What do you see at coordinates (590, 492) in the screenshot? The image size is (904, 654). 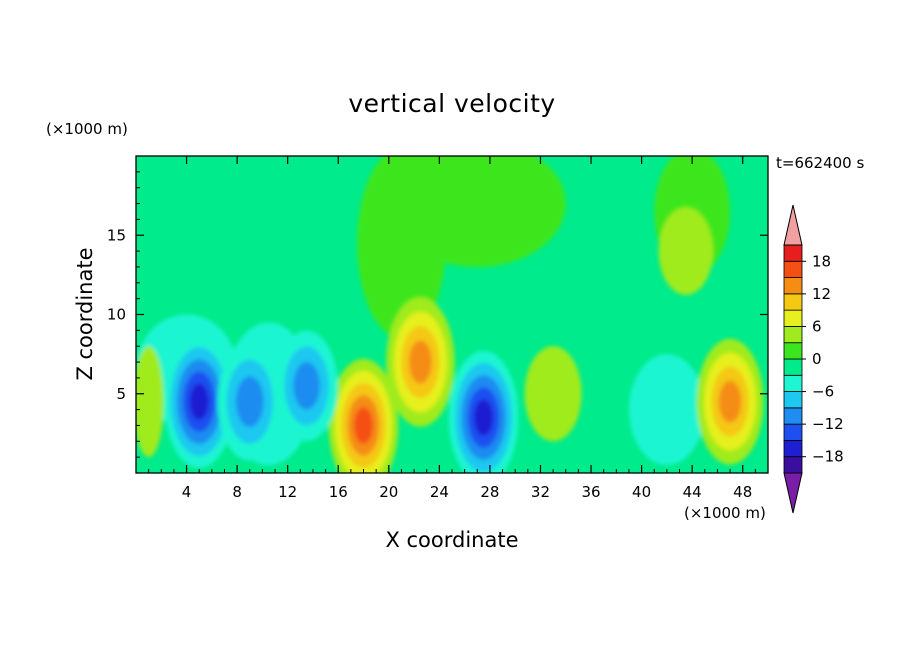 I see `x-tick-label: 36` at bounding box center [590, 492].